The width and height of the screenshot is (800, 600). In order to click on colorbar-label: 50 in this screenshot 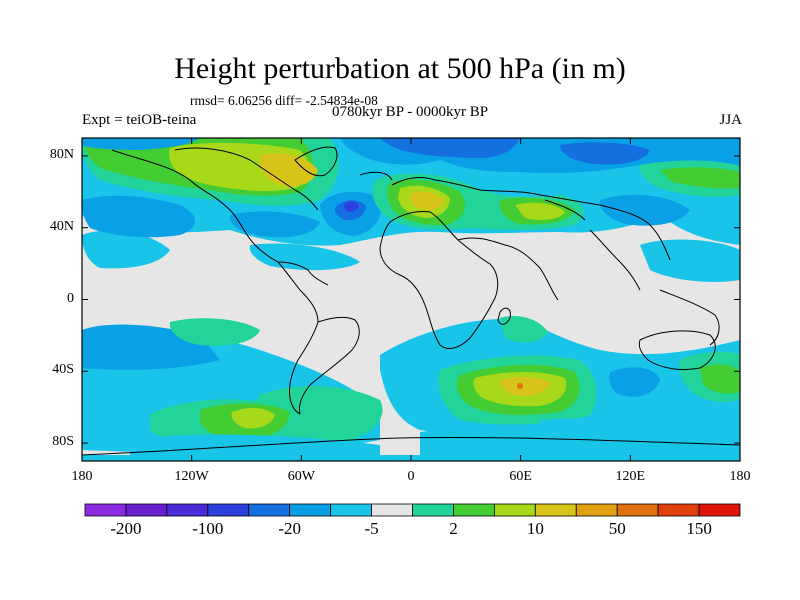, I will do `click(617, 528)`.